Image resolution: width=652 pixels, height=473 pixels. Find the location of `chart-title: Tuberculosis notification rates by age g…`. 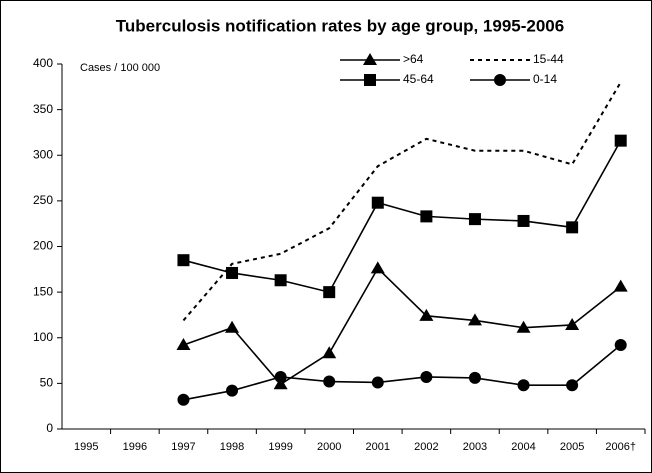

chart-title: Tuberculosis notification rates by age g… is located at coordinates (340, 25).